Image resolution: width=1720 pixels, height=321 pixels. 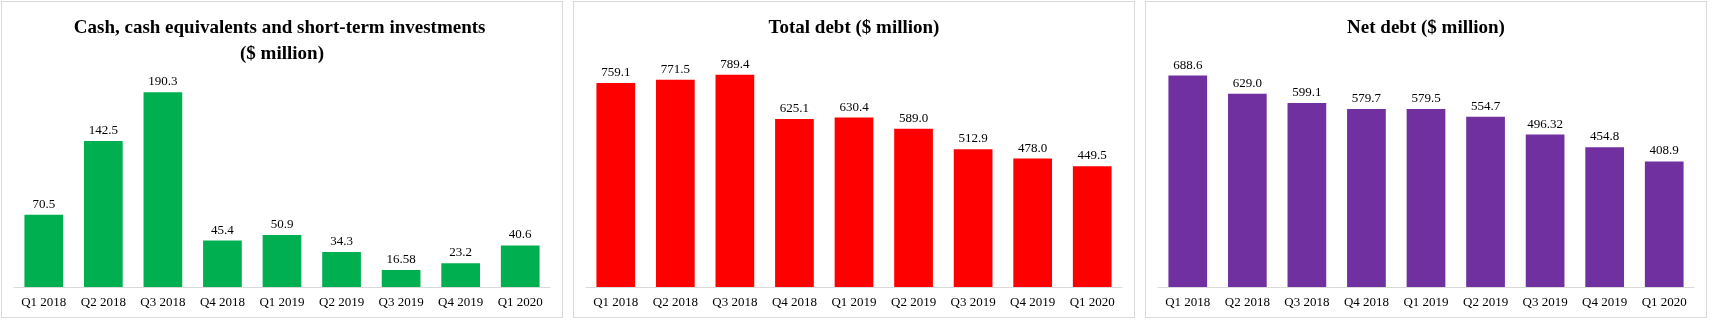 I want to click on data-label: 789.4, so click(x=735, y=63).